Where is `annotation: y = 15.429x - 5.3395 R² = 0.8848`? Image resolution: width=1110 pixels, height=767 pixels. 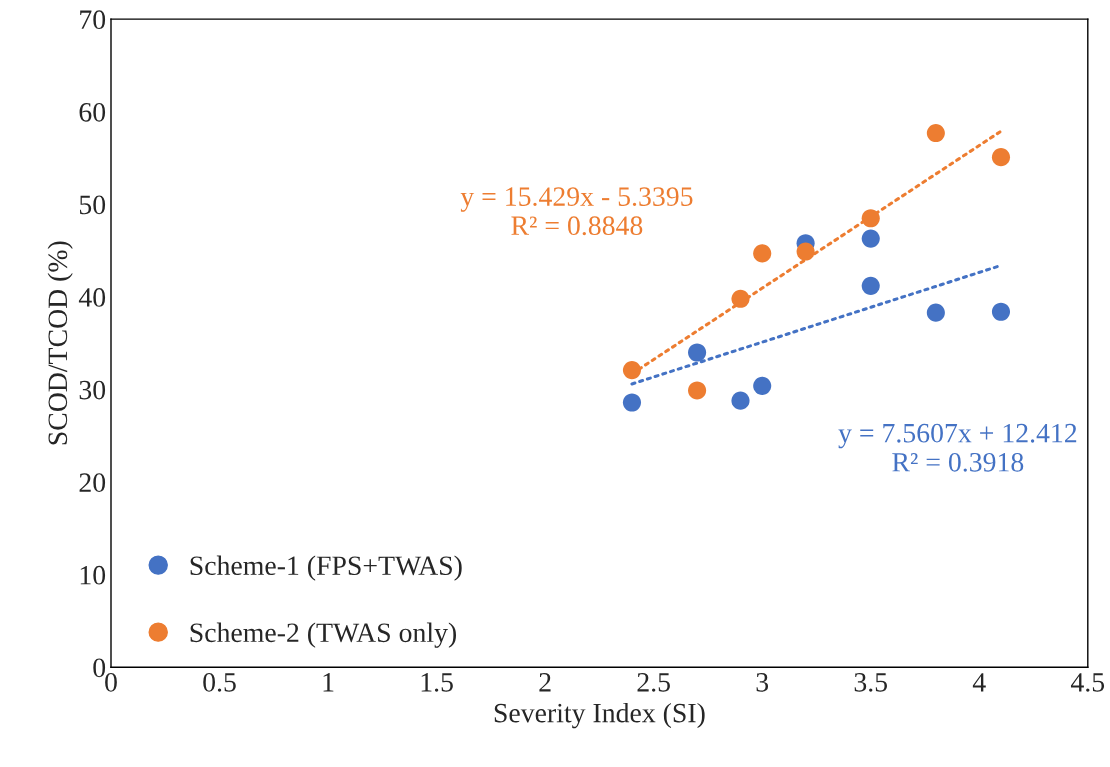
annotation: y = 15.429x - 5.3395 R² = 0.8848 is located at coordinates (576, 211).